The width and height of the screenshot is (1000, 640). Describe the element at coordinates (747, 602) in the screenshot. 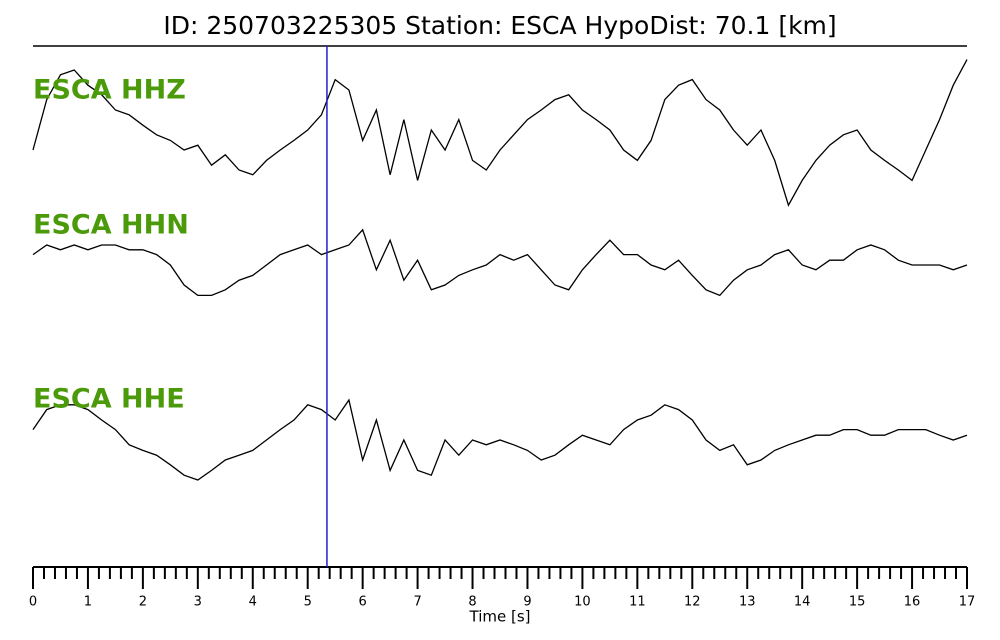

I see `x-tick-label: 13` at that location.